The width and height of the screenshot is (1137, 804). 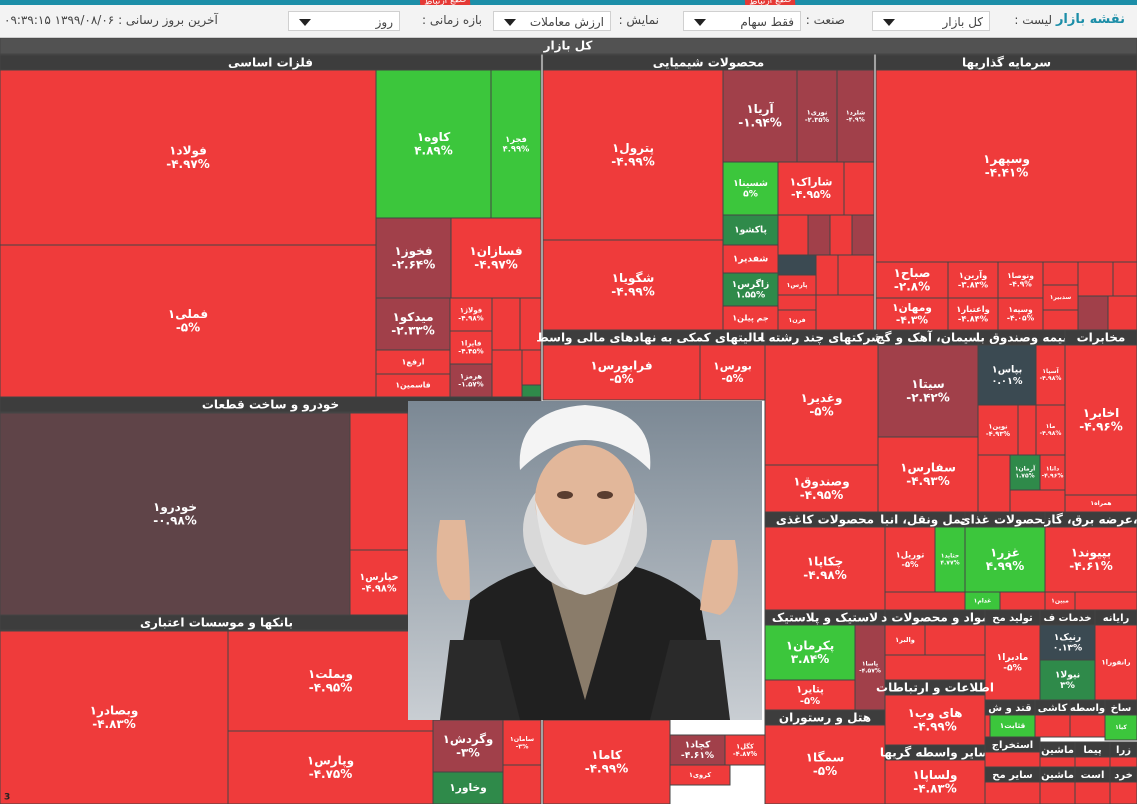 I want to click on sector-name: محصولات غذای, so click(x=1005, y=520).